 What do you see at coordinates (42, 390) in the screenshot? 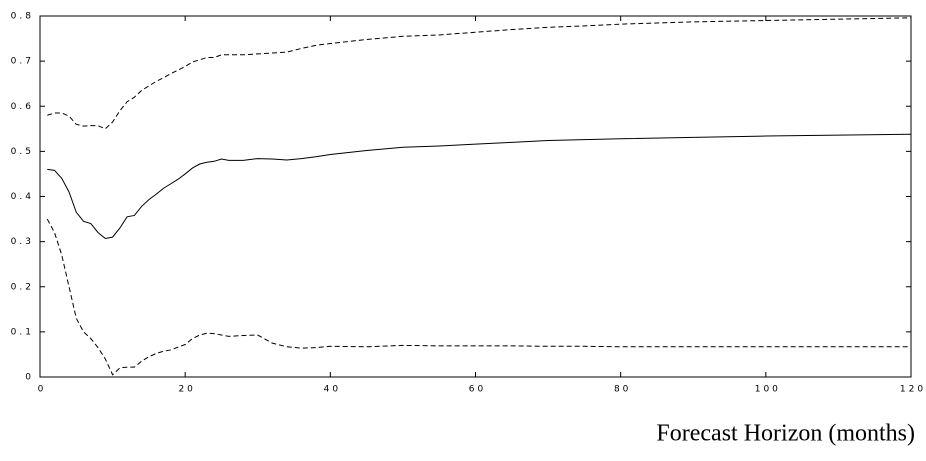
I see `x-tick-label: 0` at bounding box center [42, 390].